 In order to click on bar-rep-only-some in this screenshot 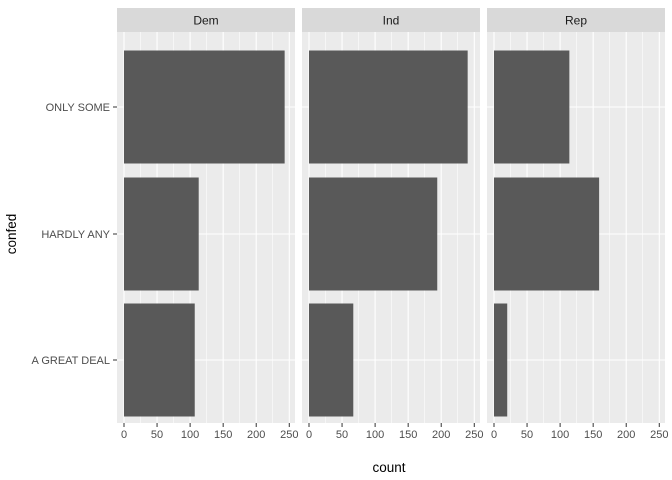, I will do `click(532, 107)`.